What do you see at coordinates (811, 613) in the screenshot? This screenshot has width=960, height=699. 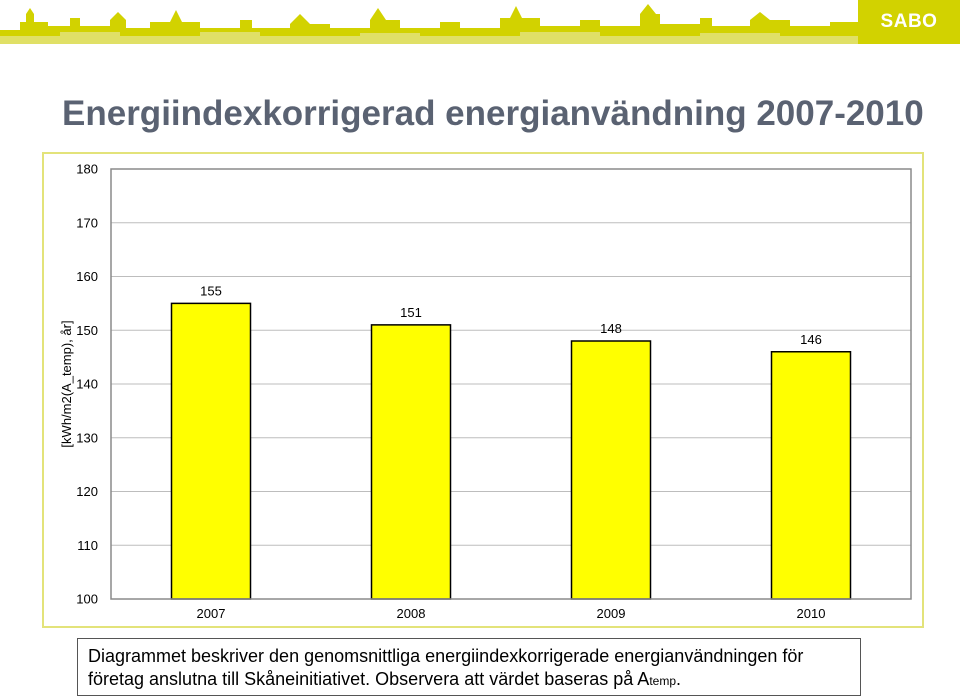 I see `x-tick-label: 2010` at bounding box center [811, 613].